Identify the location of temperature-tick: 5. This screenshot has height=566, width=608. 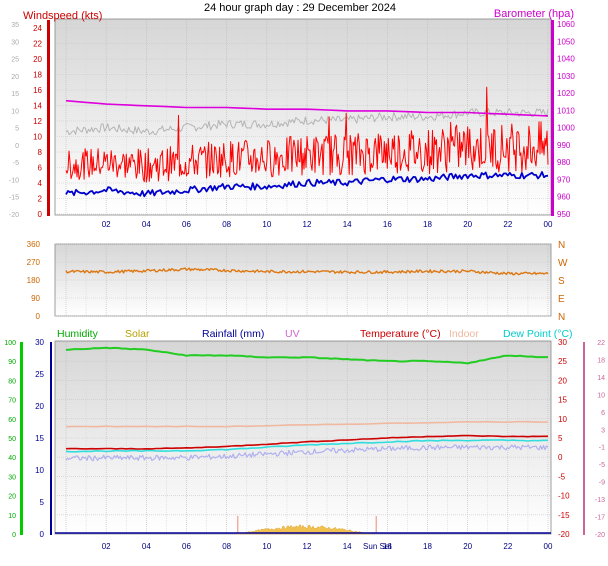
(560, 438).